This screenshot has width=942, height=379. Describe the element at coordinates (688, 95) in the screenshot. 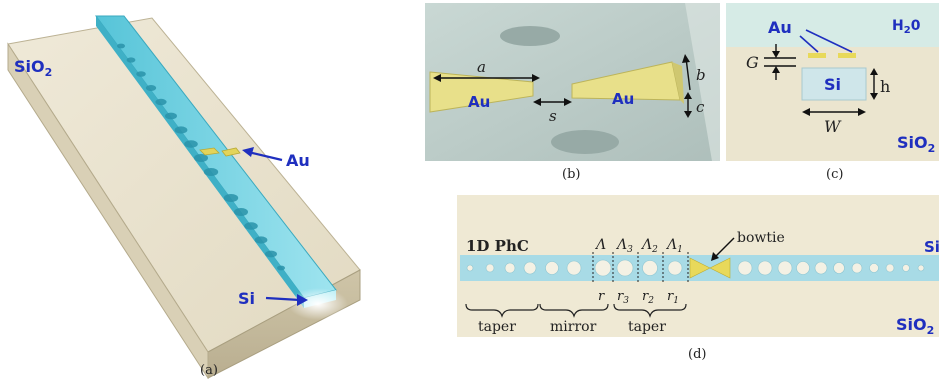

I see `dim-c-arrow-top` at that location.